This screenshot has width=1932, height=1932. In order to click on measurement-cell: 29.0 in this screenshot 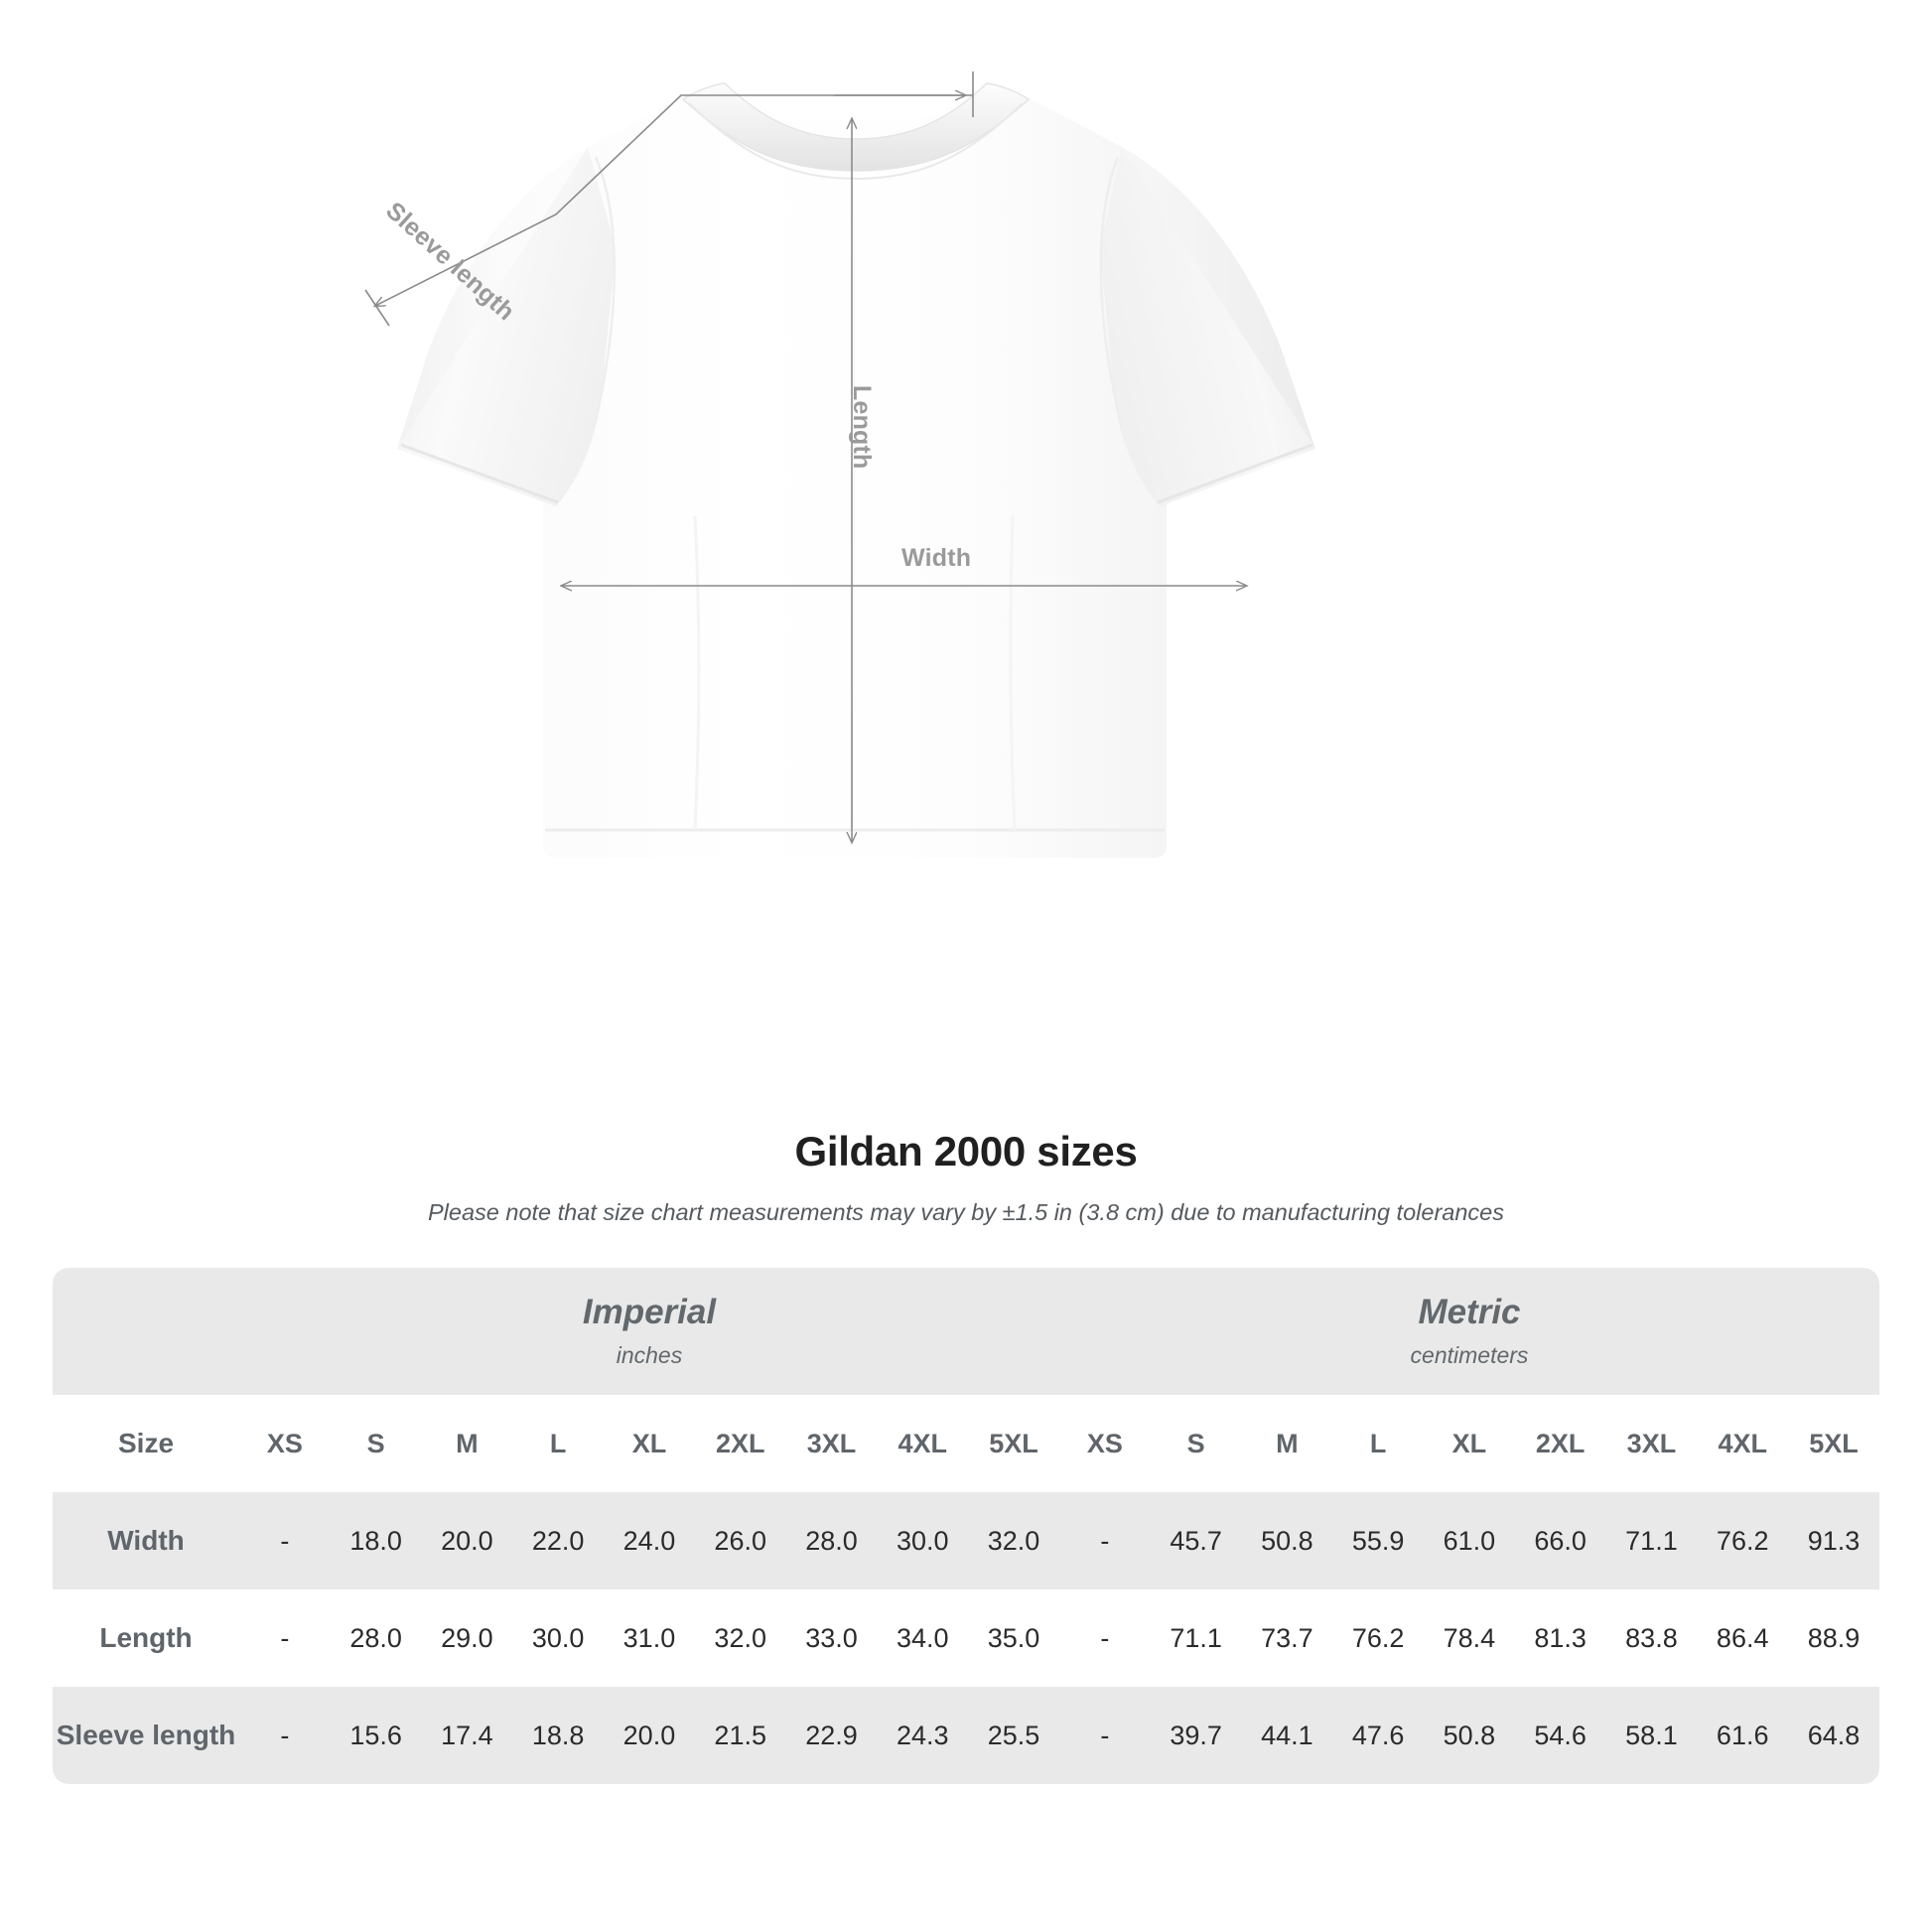, I will do `click(467, 1638)`.